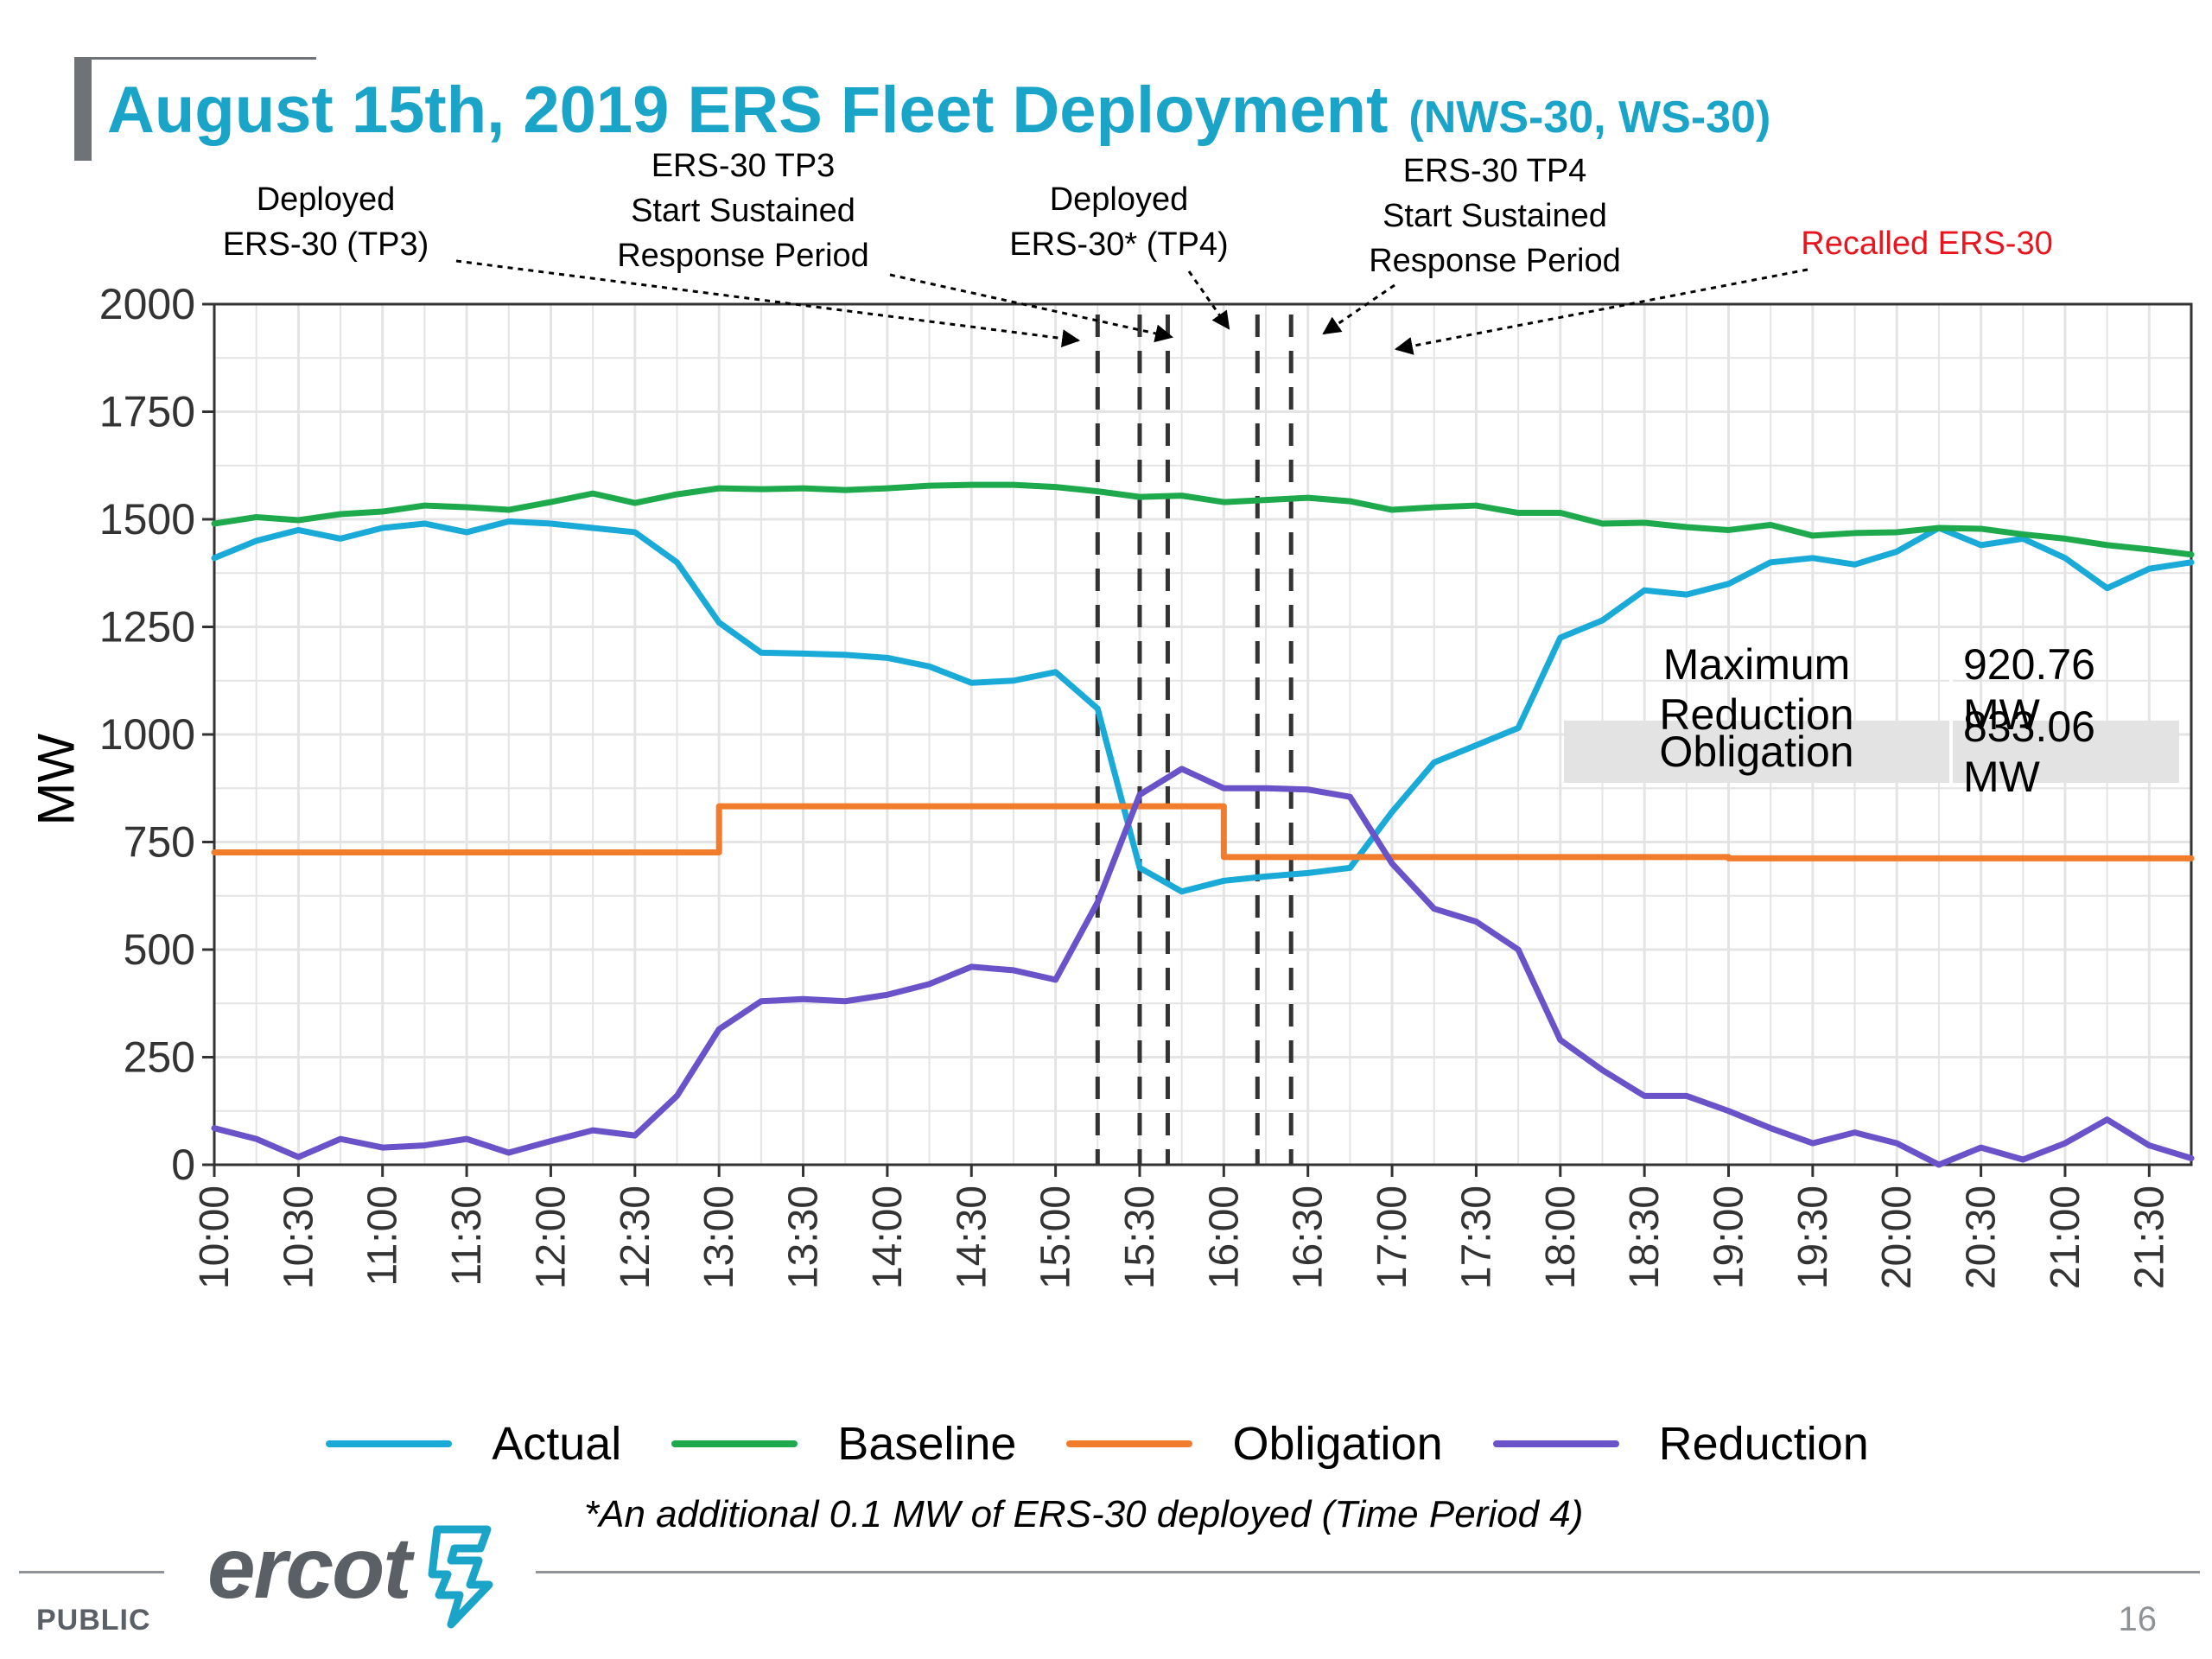 The height and width of the screenshot is (1659, 2212). Describe the element at coordinates (298, 1237) in the screenshot. I see `x-tick-label: 10:30` at that location.